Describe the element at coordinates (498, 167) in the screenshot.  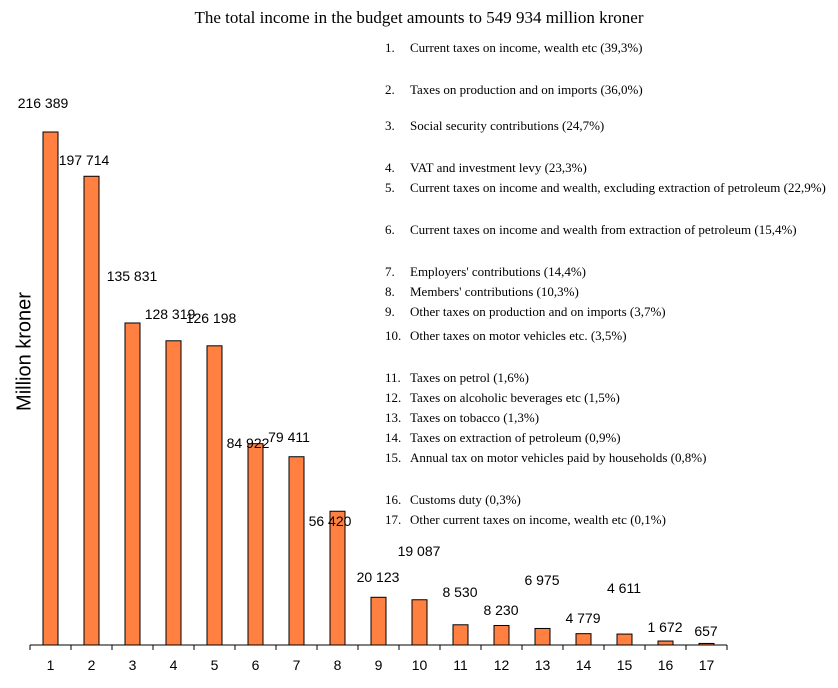
I see `legend-item-text: VAT and investment levy (23,3%)` at that location.